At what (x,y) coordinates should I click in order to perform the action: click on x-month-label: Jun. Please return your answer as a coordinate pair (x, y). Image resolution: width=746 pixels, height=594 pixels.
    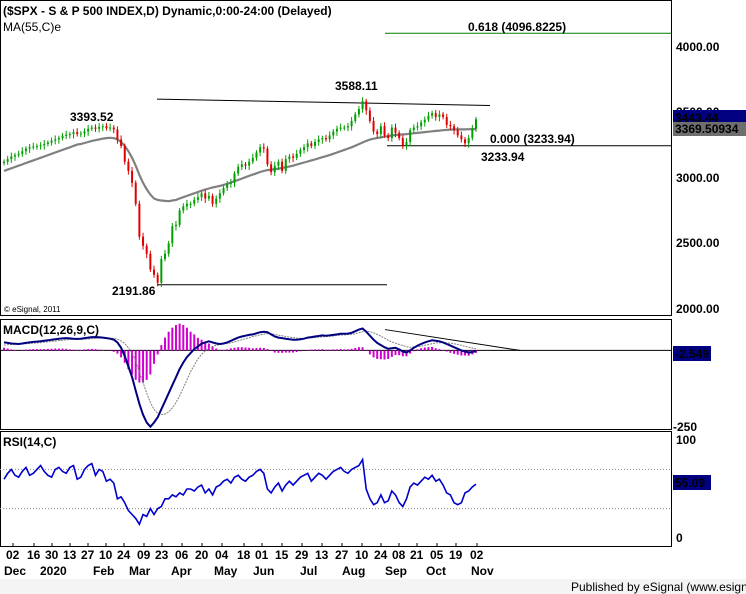
    Looking at the image, I should click on (263, 571).